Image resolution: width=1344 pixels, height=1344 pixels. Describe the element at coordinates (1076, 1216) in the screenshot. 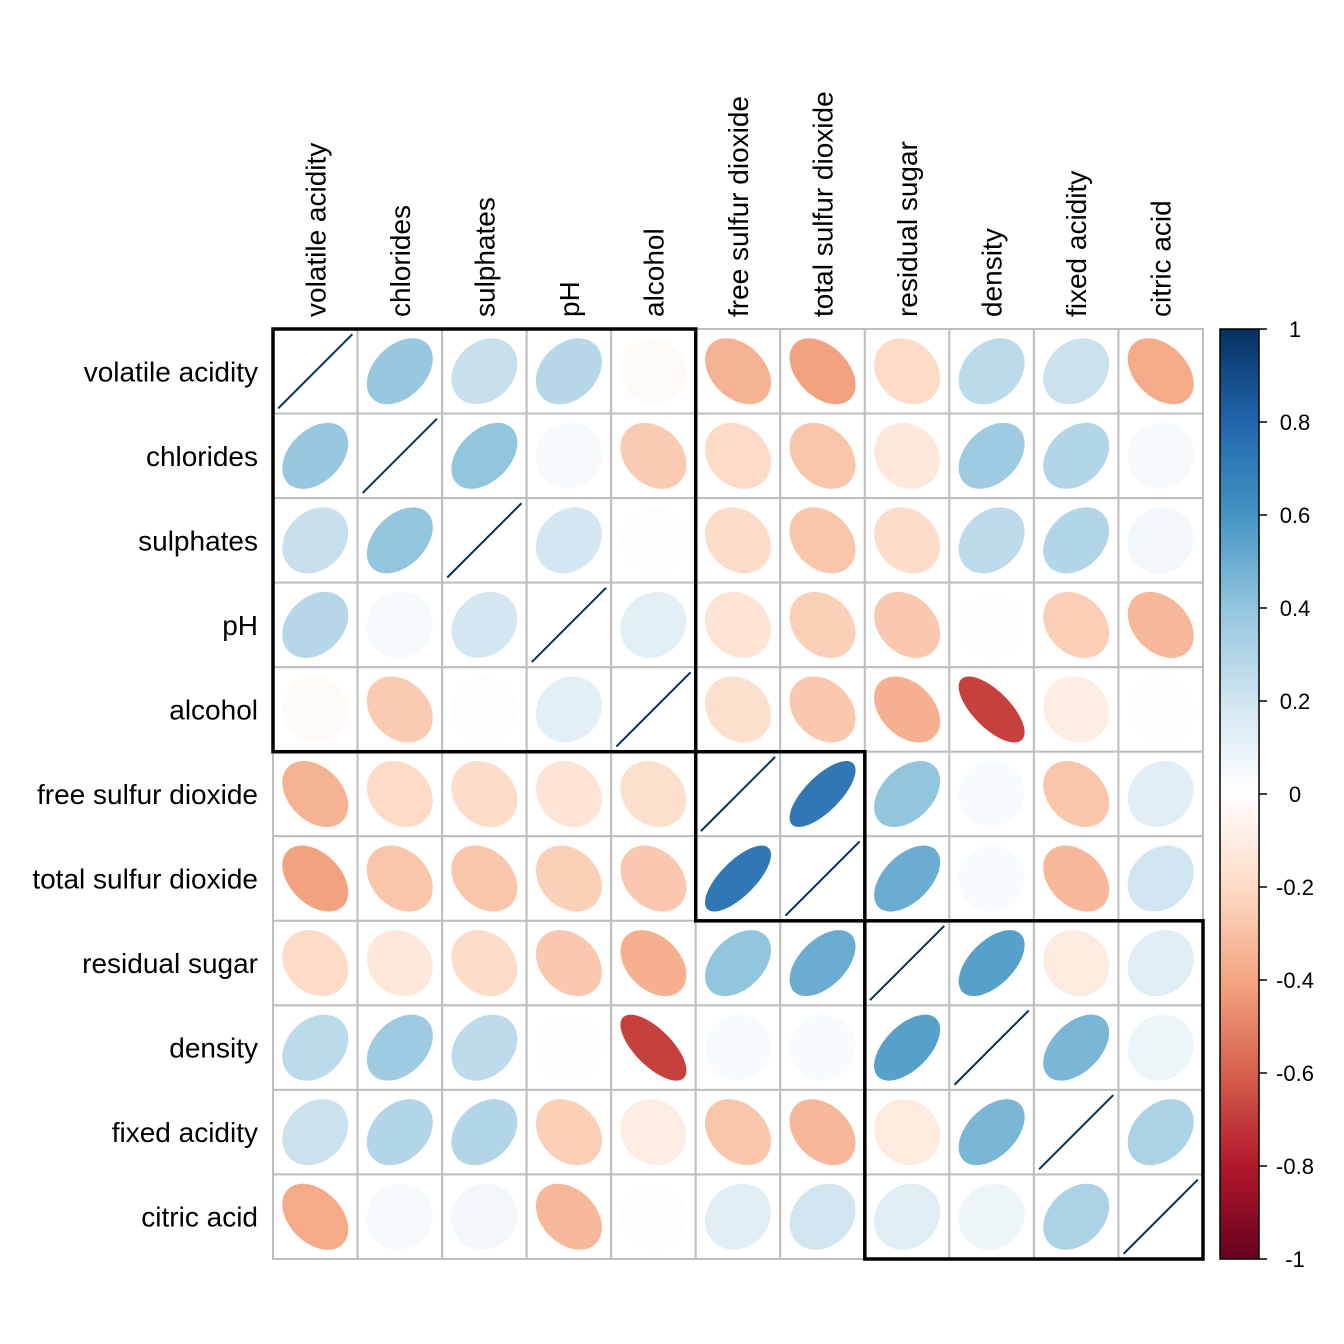

I see `ellipse-citric-acid-fixed-acidity` at that location.